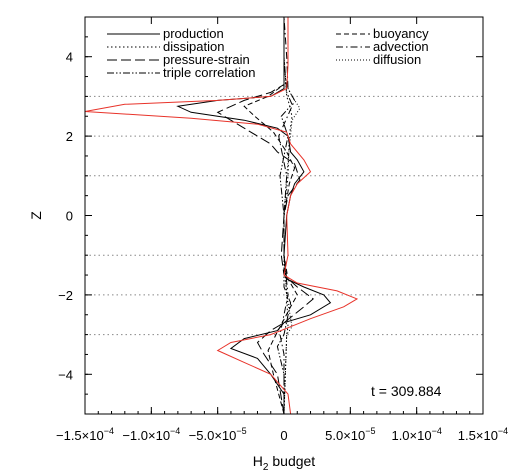  I want to click on series-line-triple-correlation, so click(284, 215).